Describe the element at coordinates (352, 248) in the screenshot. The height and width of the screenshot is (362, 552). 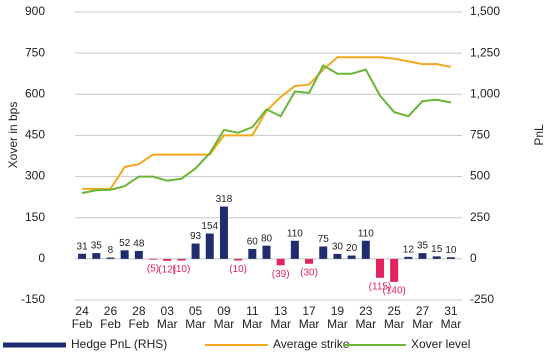
I see `data-label: 20` at that location.